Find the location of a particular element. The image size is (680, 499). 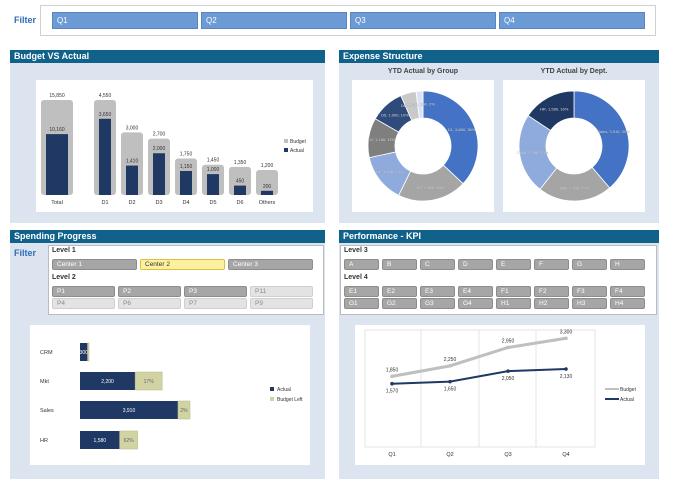

slicer-item: G4 is located at coordinates (475, 303).